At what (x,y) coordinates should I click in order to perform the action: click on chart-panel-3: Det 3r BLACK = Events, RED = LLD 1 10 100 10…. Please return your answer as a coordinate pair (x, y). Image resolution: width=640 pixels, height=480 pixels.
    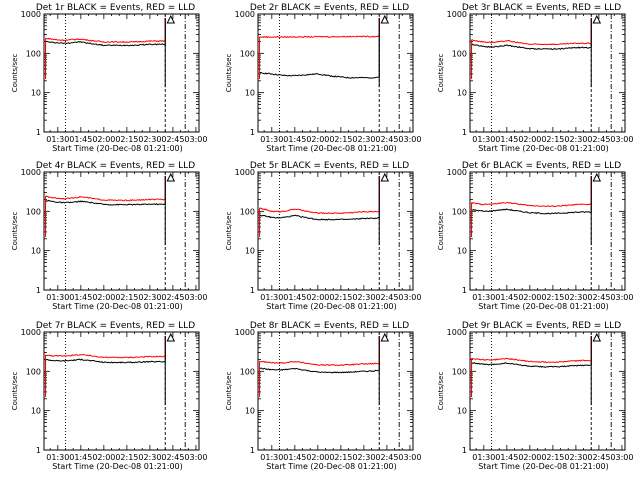
    Looking at the image, I should click on (535, 78).